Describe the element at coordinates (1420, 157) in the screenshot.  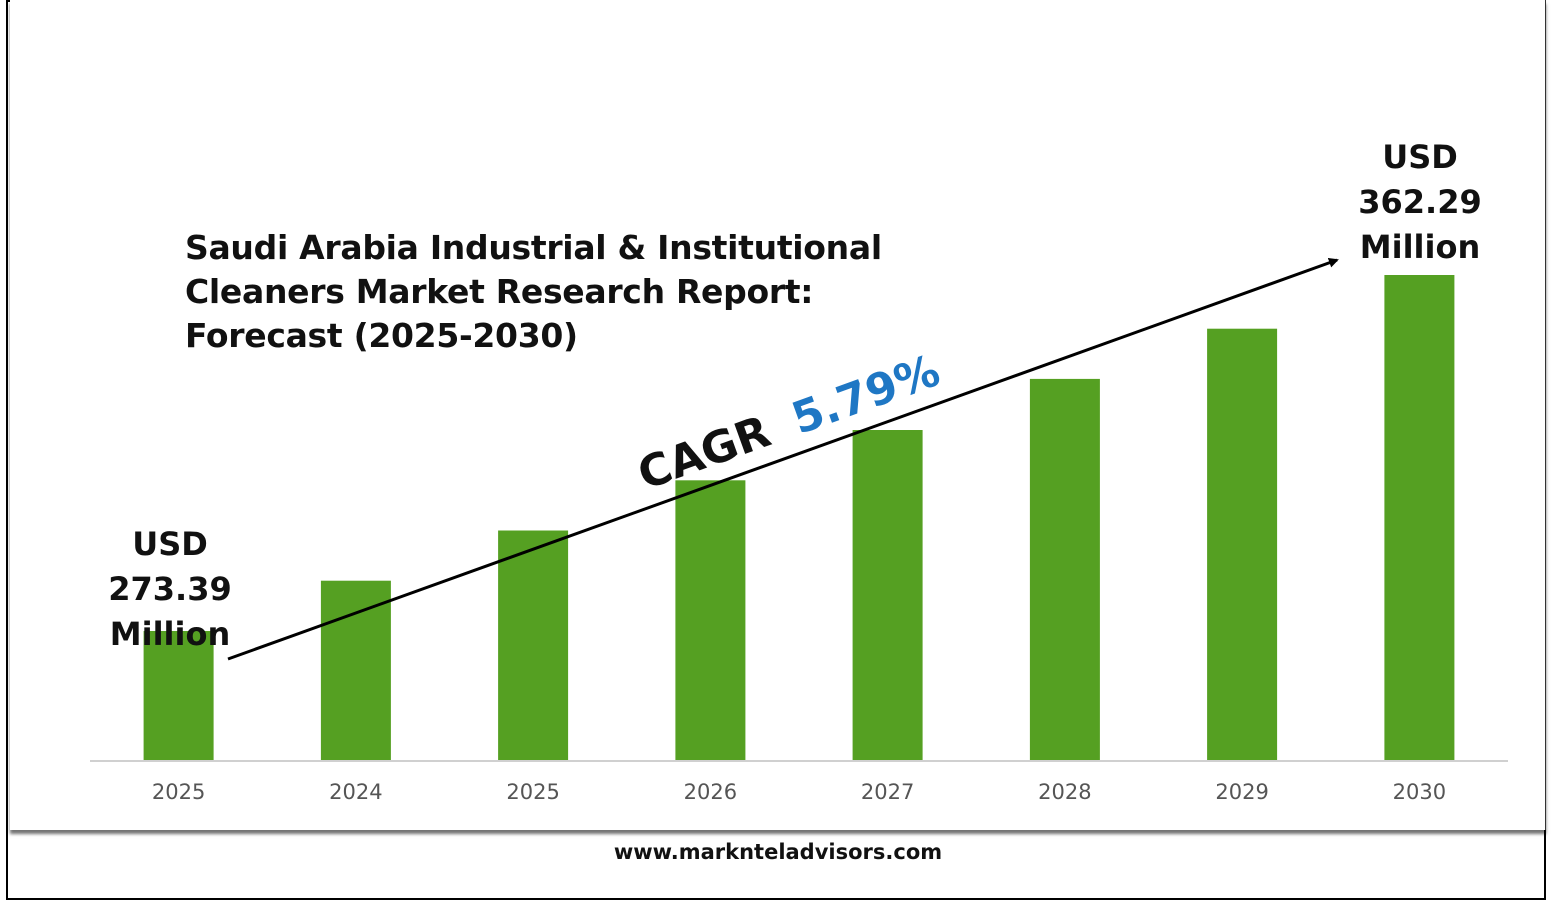
I see `end-currency: USD` at that location.